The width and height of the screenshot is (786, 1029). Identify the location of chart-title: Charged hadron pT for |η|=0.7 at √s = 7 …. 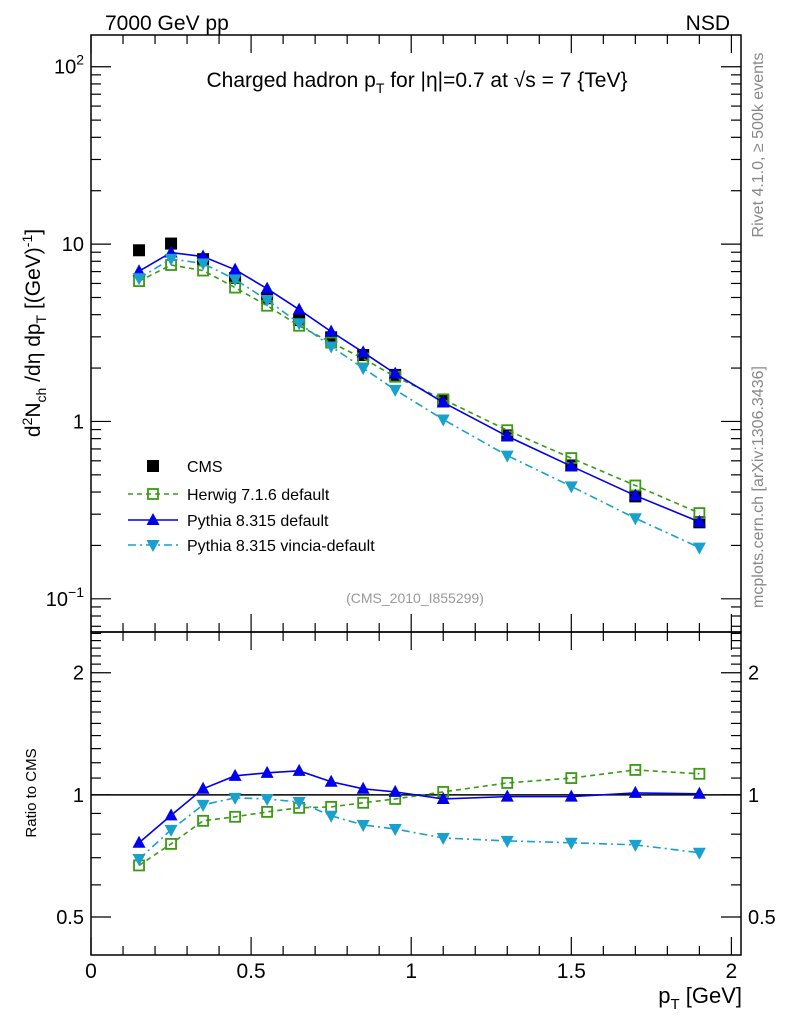
(417, 82).